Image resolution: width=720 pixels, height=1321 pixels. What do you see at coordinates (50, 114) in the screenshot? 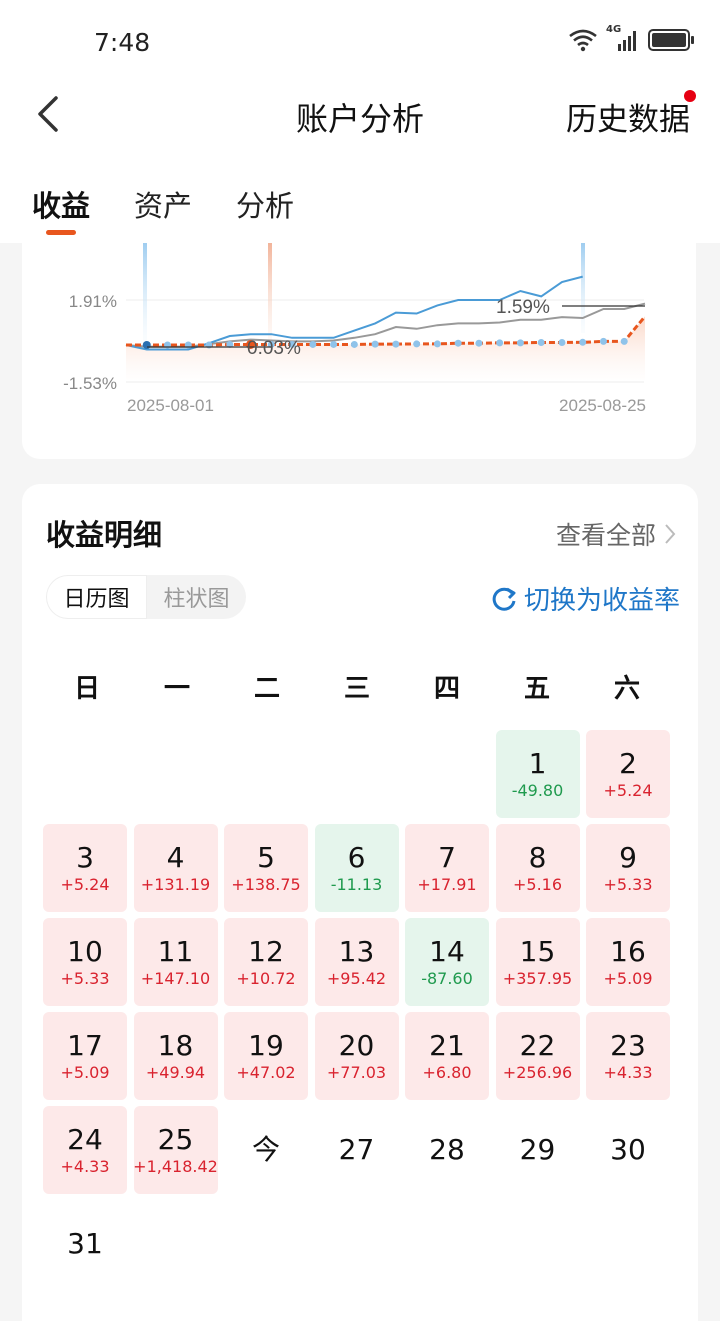
I see `back-arrow-icon` at bounding box center [50, 114].